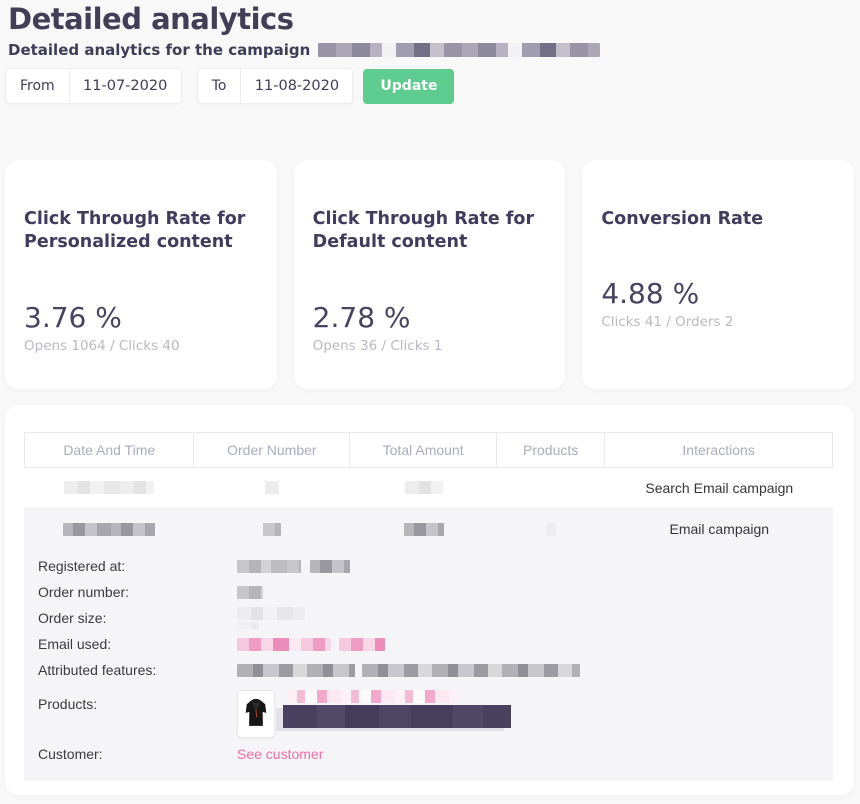  I want to click on card-title: Click Through Rate for Default content, so click(423, 231).